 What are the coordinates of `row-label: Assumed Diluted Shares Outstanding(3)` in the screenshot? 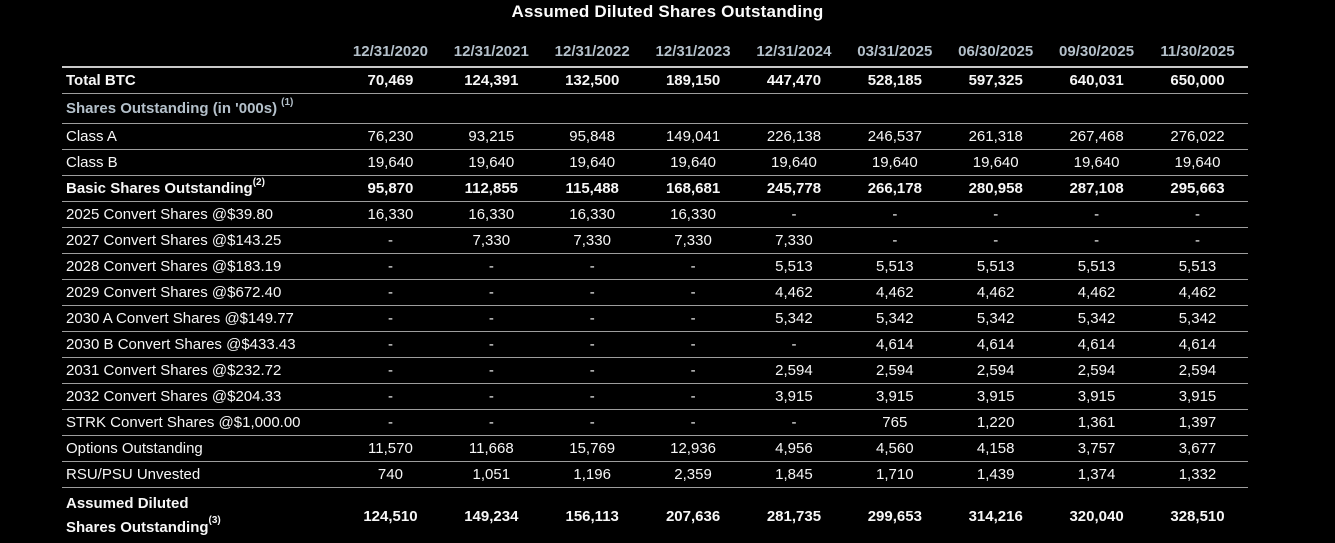 It's located at (143, 515).